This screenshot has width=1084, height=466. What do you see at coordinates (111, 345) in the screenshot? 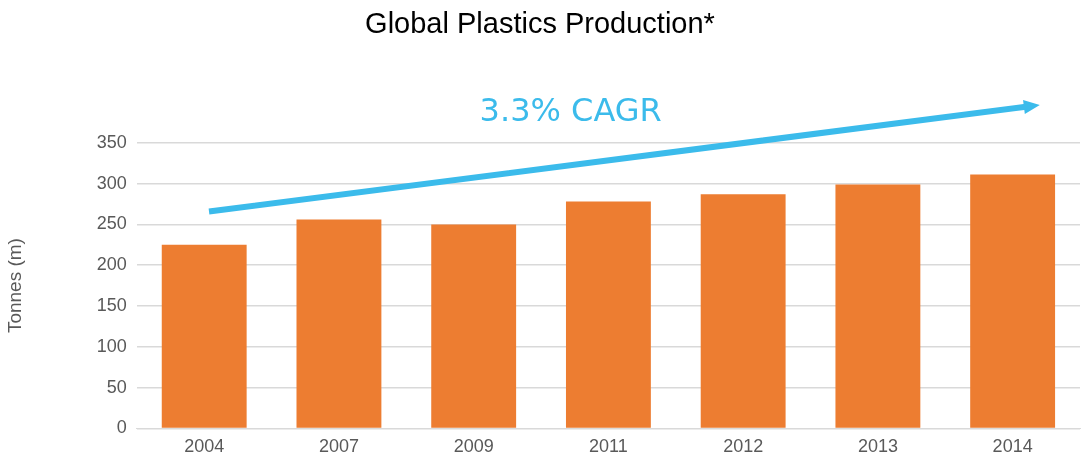
I see `y-tick-label: 100` at bounding box center [111, 345].